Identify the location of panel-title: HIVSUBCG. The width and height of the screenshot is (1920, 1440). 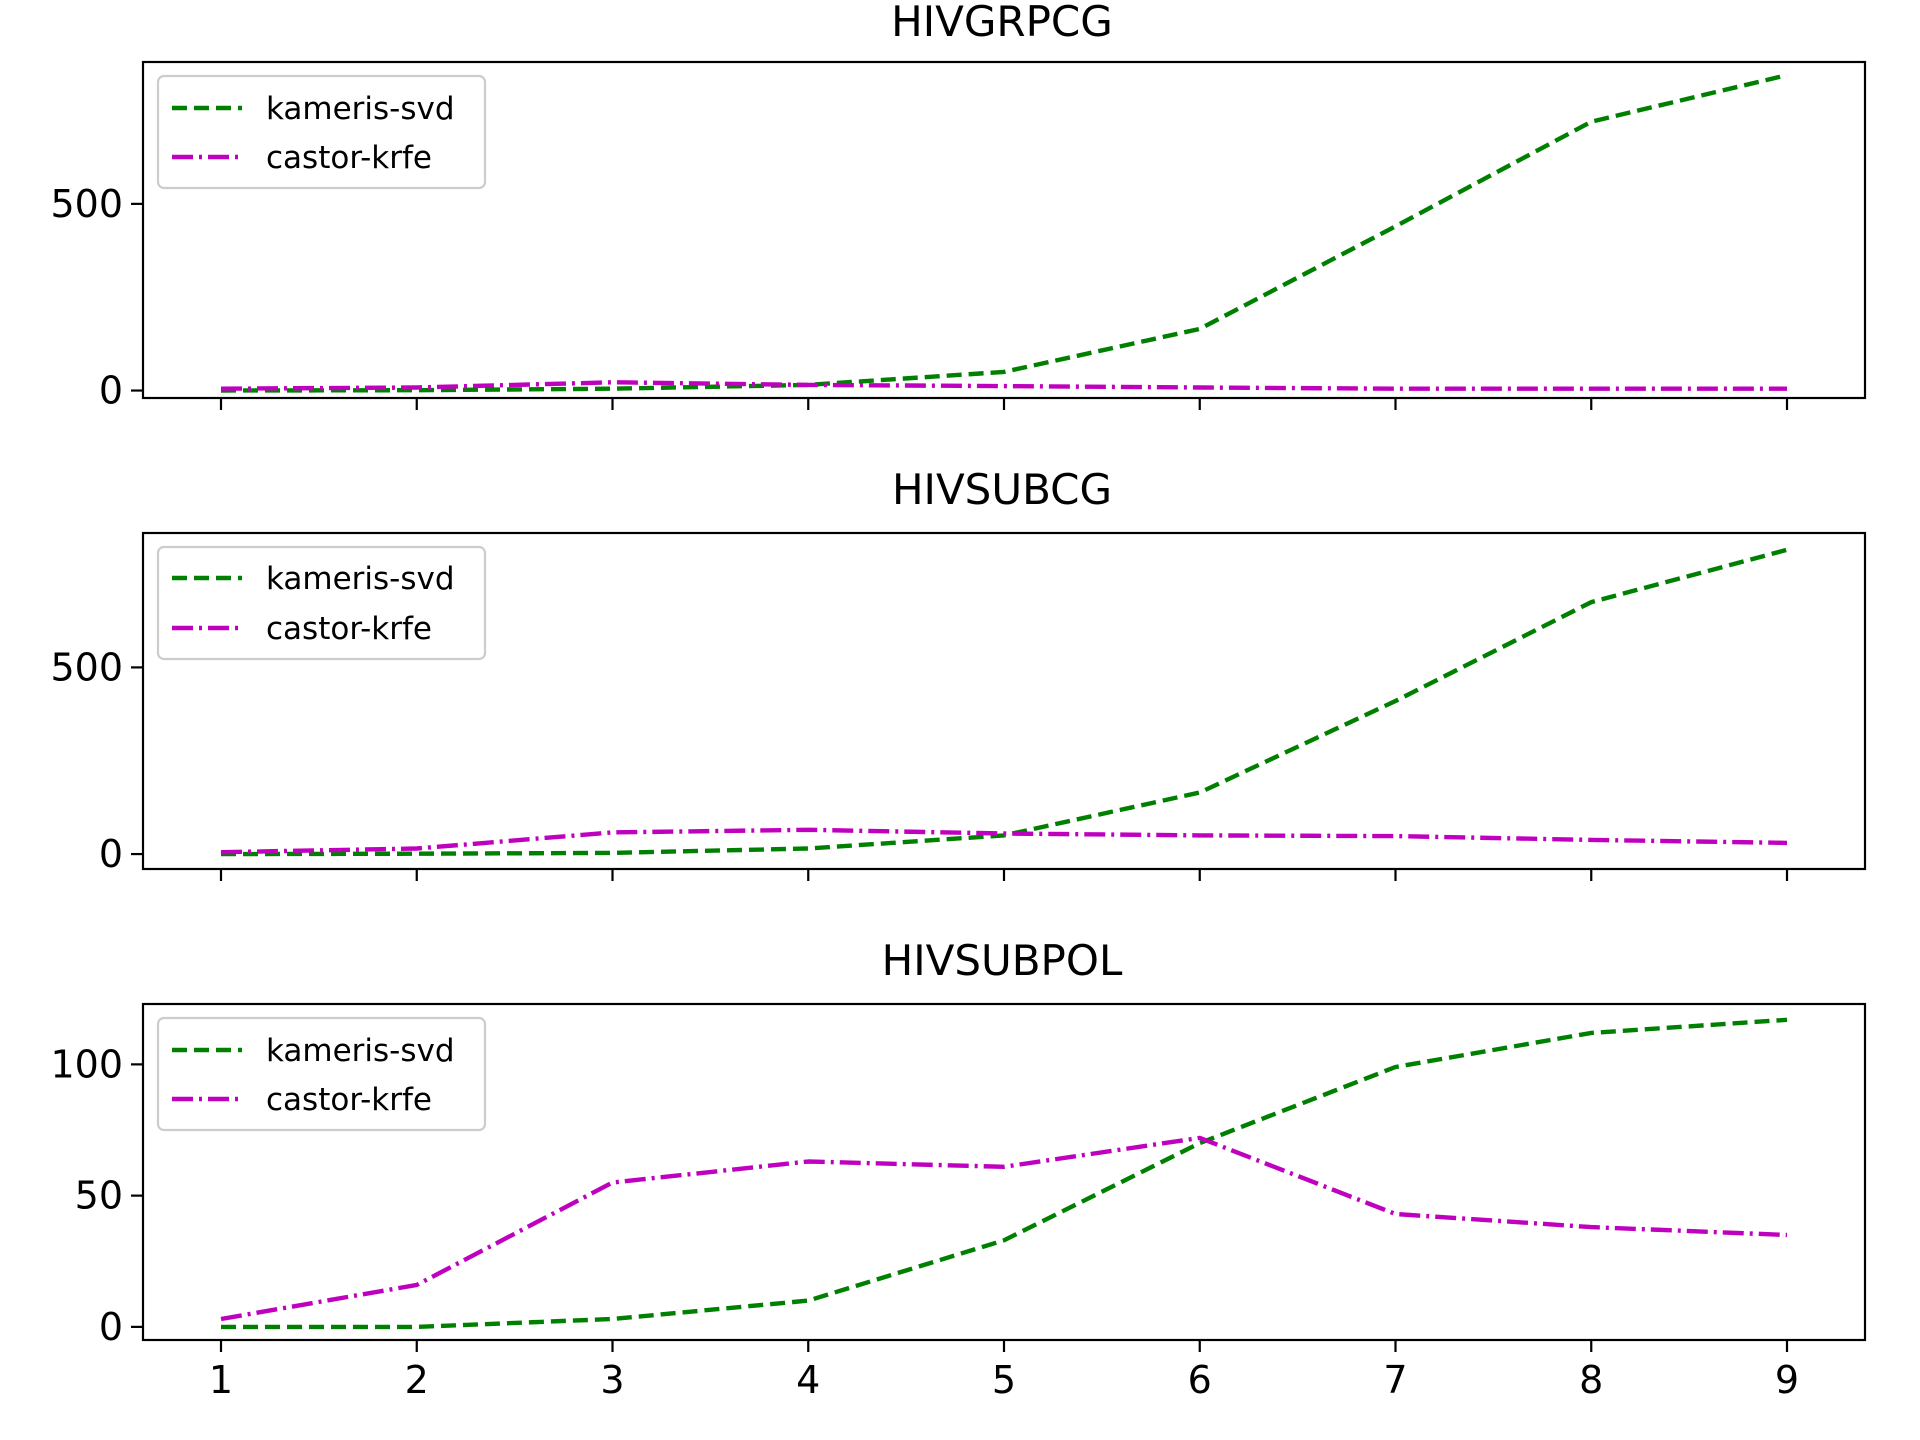
(1002, 489).